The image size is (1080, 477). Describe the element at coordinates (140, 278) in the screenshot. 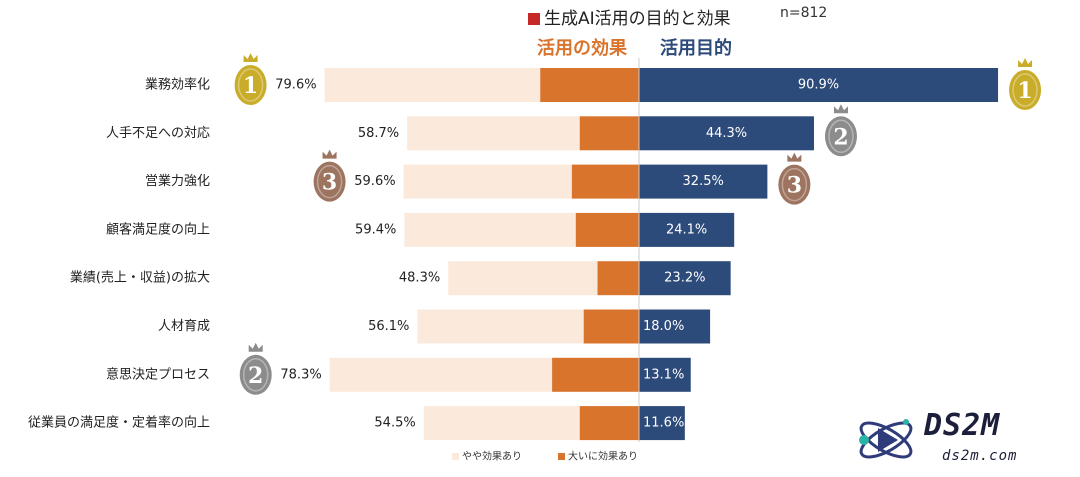

I see `category-label: 業績(売上・収益)の拡大` at that location.